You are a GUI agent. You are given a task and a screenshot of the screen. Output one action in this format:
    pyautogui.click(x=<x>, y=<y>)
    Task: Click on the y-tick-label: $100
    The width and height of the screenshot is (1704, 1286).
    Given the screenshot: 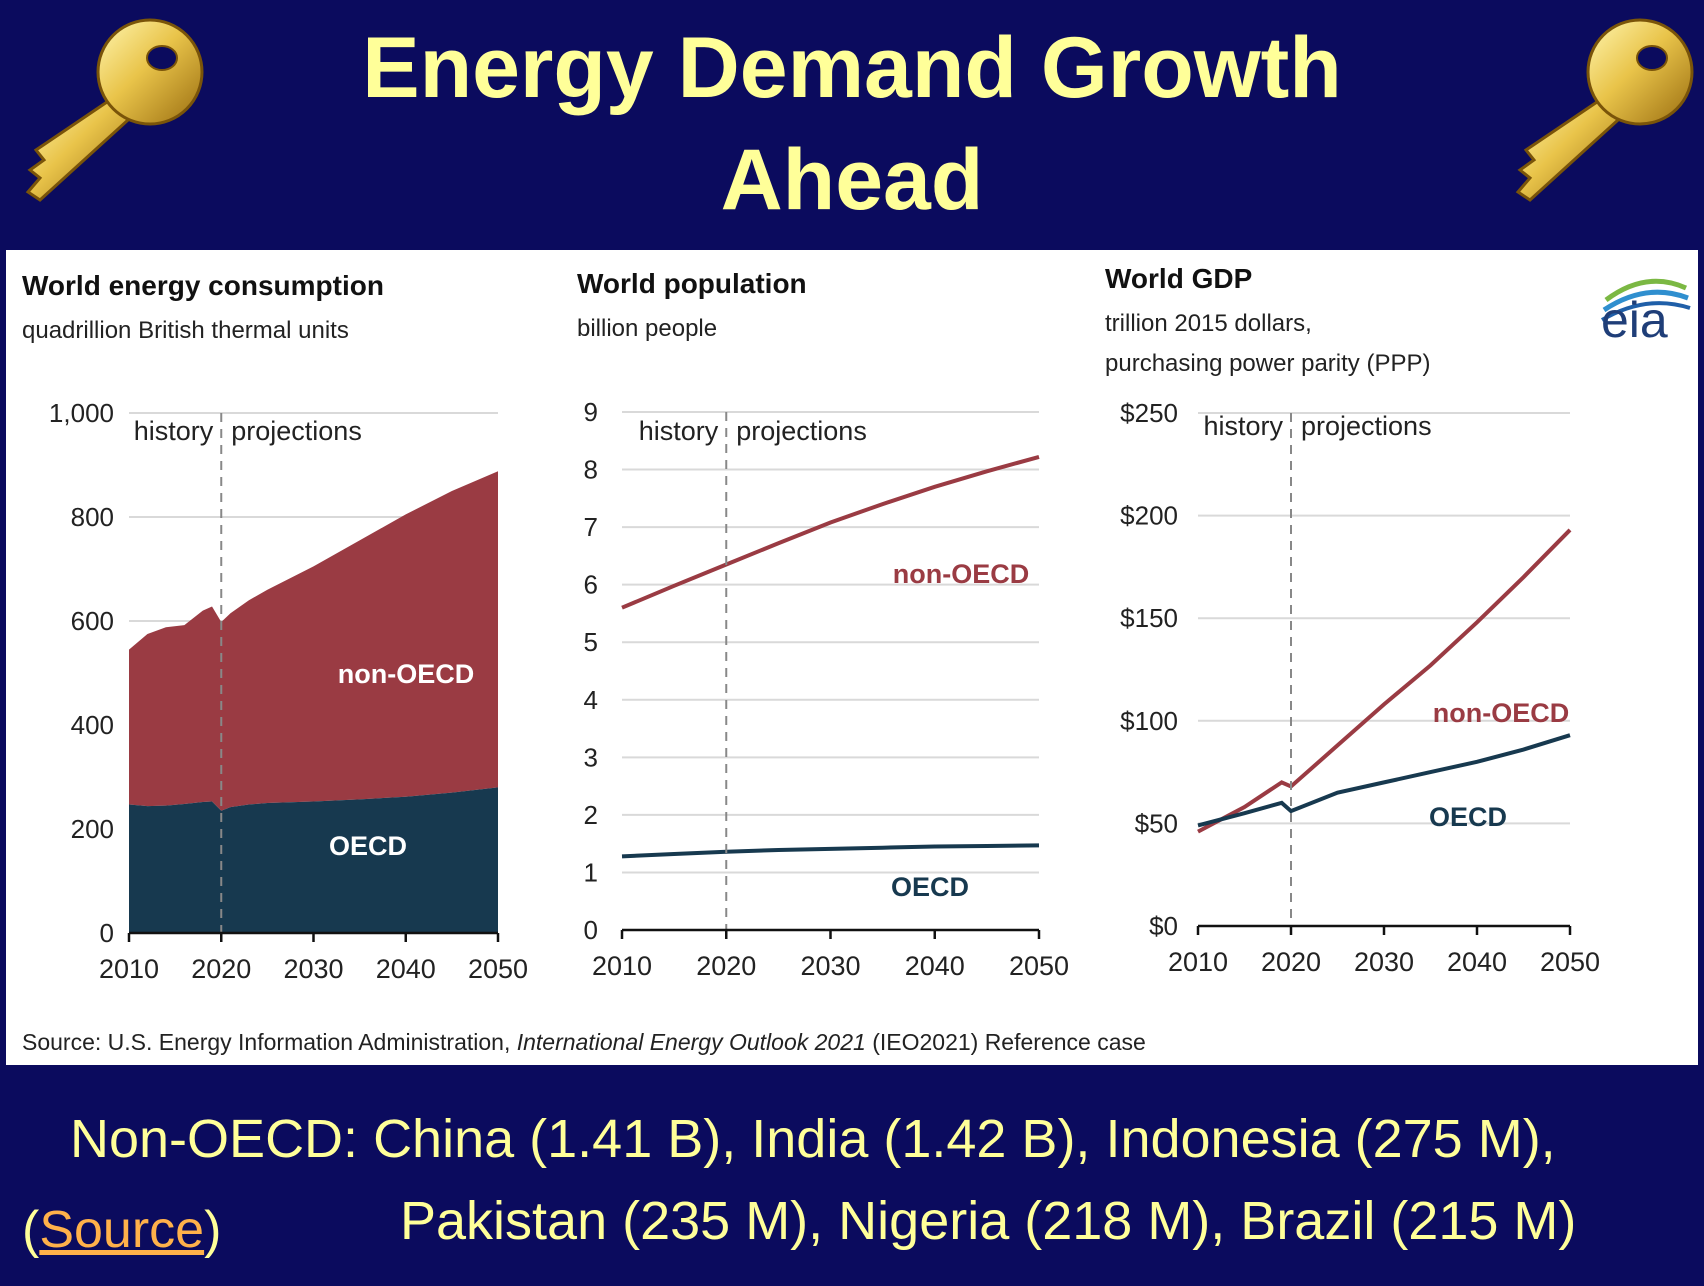 What is the action you would take?
    pyautogui.click(x=1149, y=721)
    